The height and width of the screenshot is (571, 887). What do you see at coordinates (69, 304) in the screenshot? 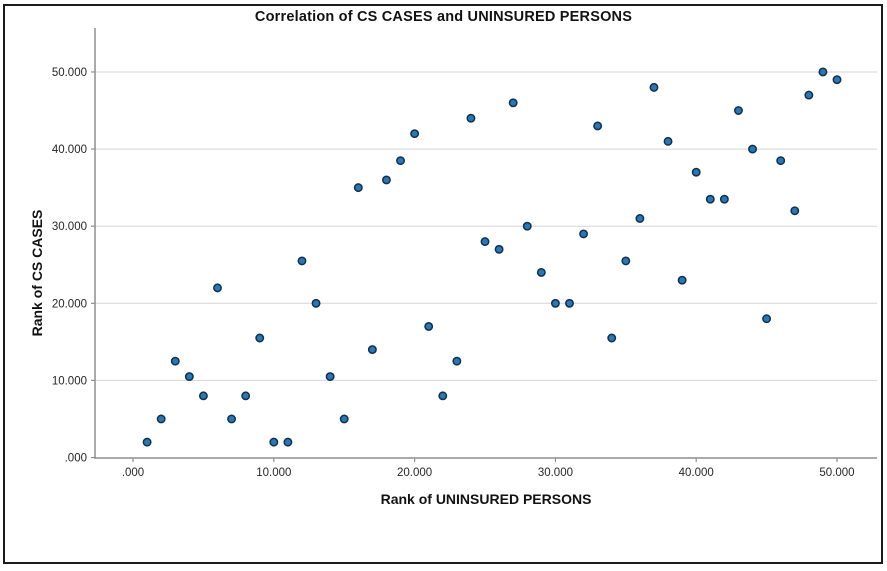
I see `y-tick-label: 20.000` at bounding box center [69, 304].